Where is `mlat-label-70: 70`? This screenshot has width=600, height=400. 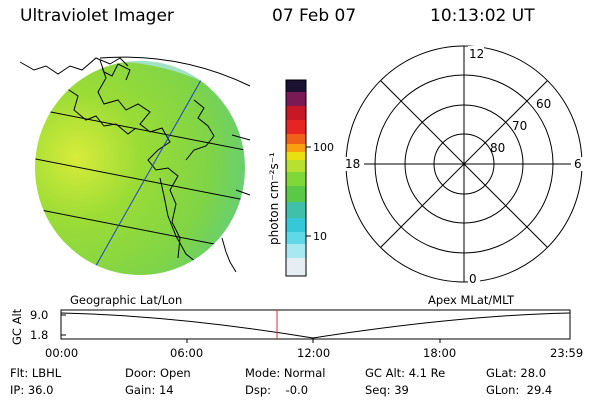 mlat-label-70: 70 is located at coordinates (519, 126).